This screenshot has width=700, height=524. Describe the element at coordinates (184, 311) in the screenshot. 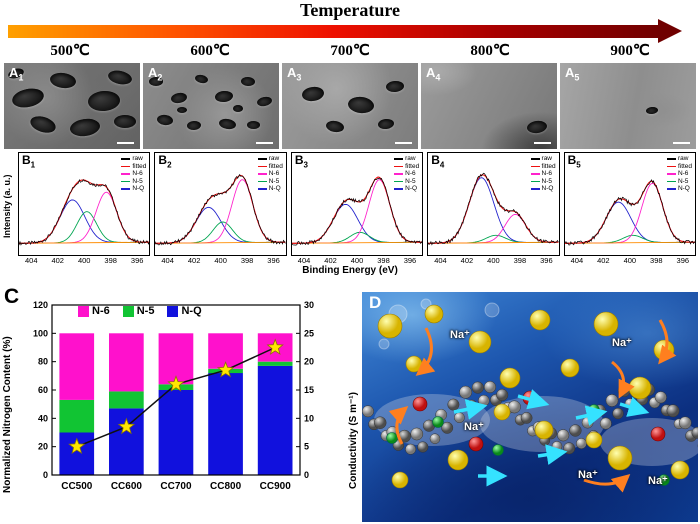

I see `legend-item-nq: N-Q` at that location.